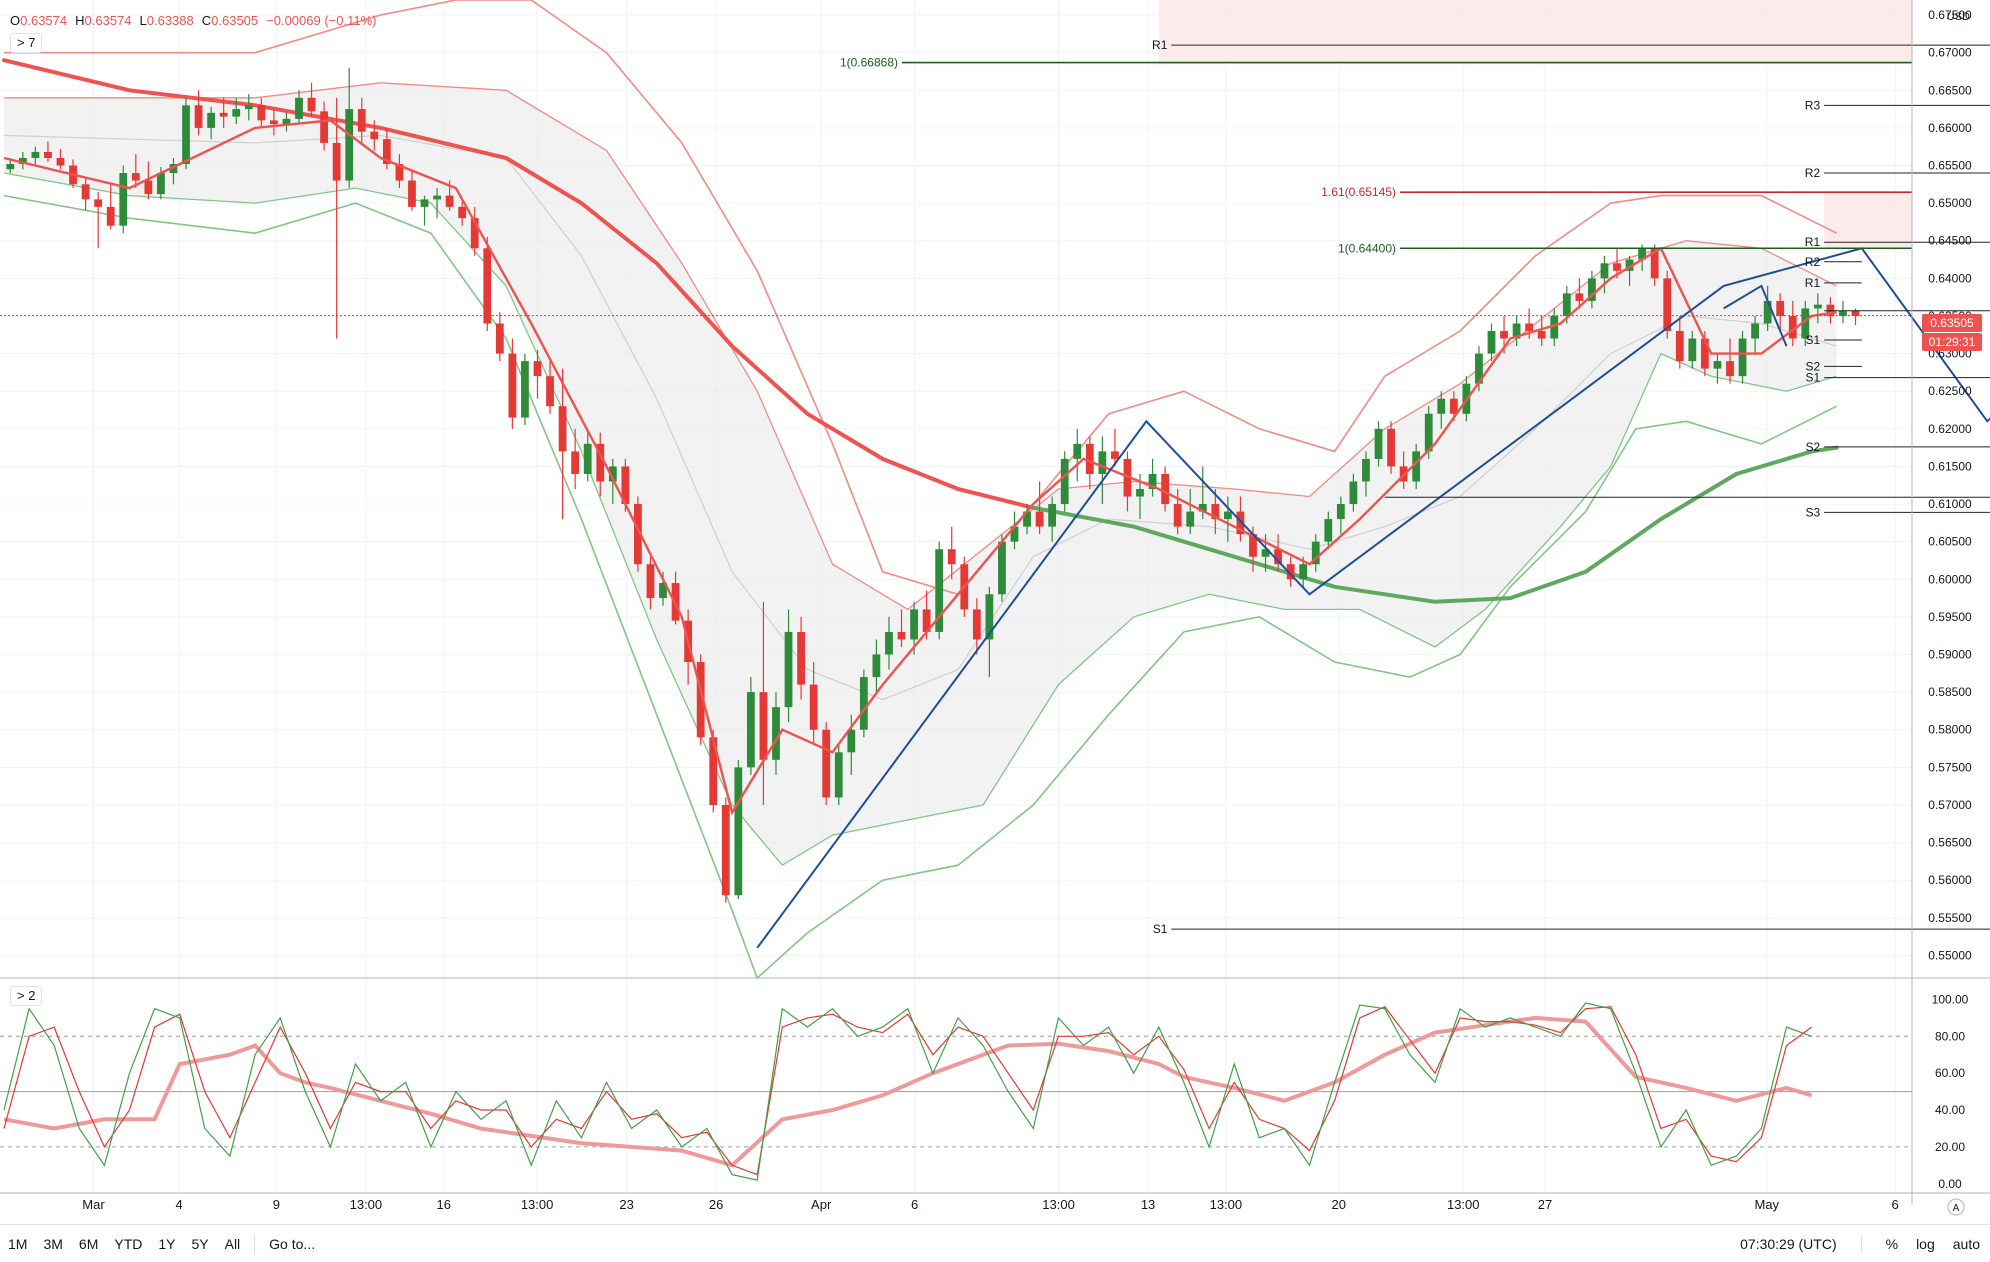 The height and width of the screenshot is (1262, 1990). Describe the element at coordinates (1966, 1243) in the screenshot. I see `auto-toggle: auto` at that location.